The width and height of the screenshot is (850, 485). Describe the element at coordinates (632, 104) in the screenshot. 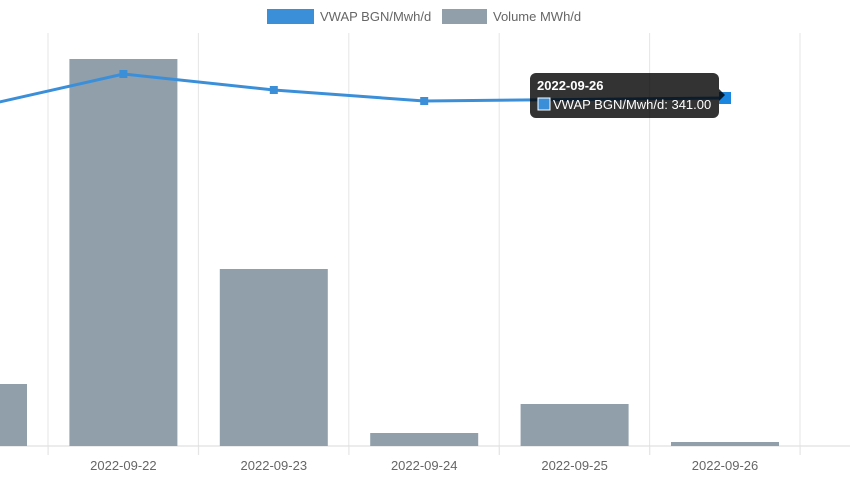

I see `tooltip-body: VWAP BGN/Mwh/d: 341.00` at that location.